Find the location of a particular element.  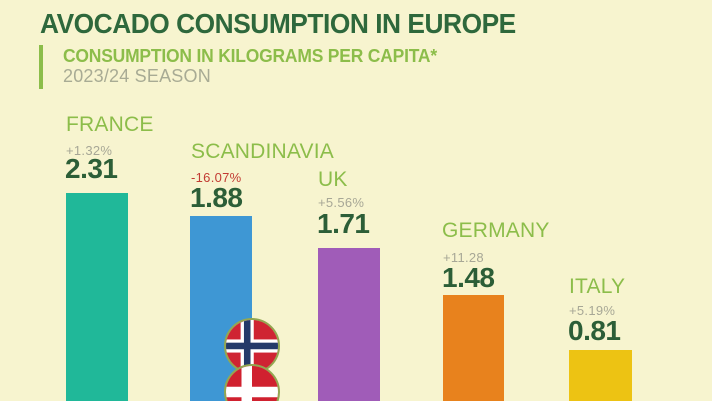

value-label-france: 2.31 is located at coordinates (91, 168).